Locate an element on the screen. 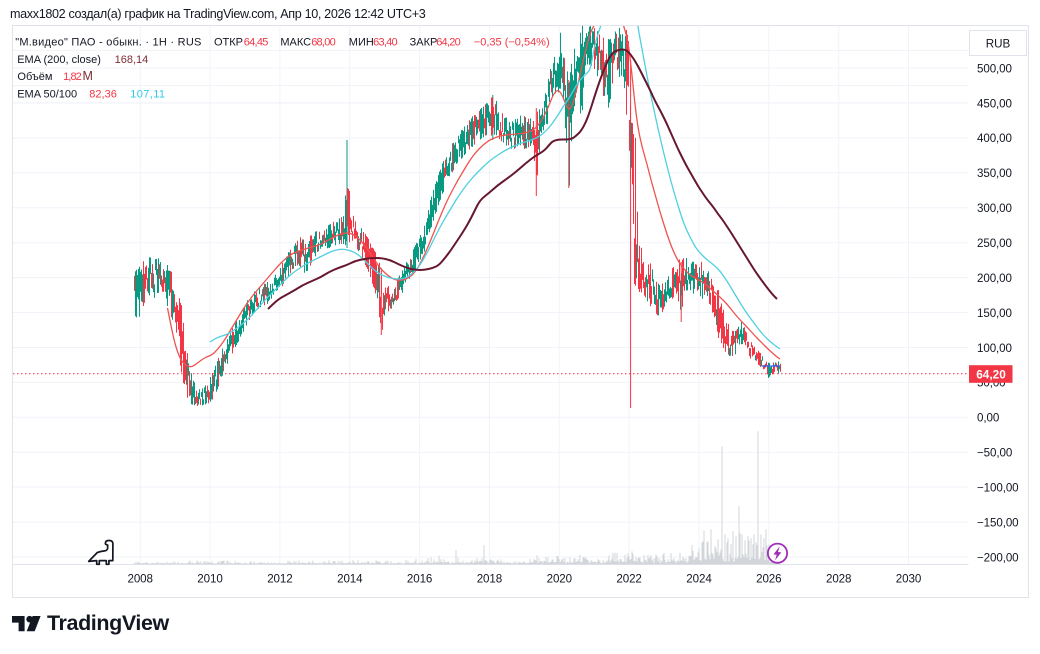  svg-text: −50,00 is located at coordinates (994, 453).